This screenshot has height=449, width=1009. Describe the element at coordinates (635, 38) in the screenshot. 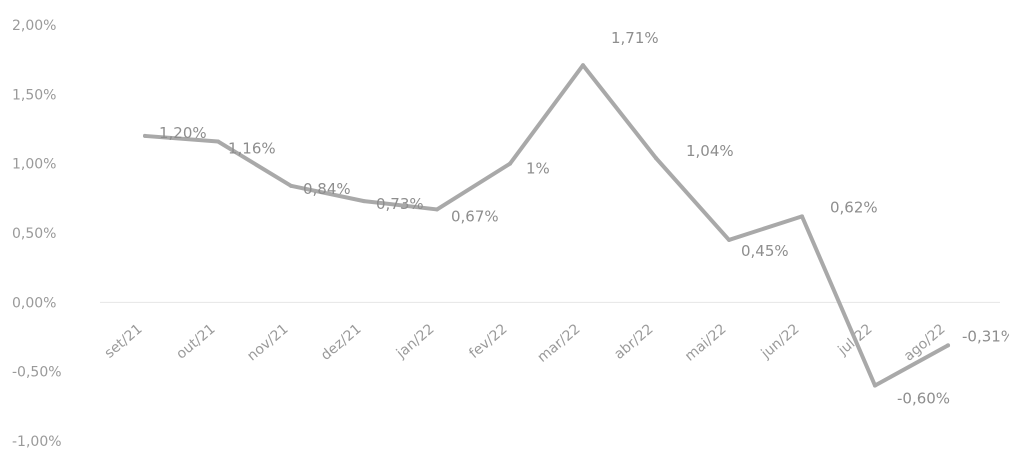

I see `data-label: 1,71%` at that location.